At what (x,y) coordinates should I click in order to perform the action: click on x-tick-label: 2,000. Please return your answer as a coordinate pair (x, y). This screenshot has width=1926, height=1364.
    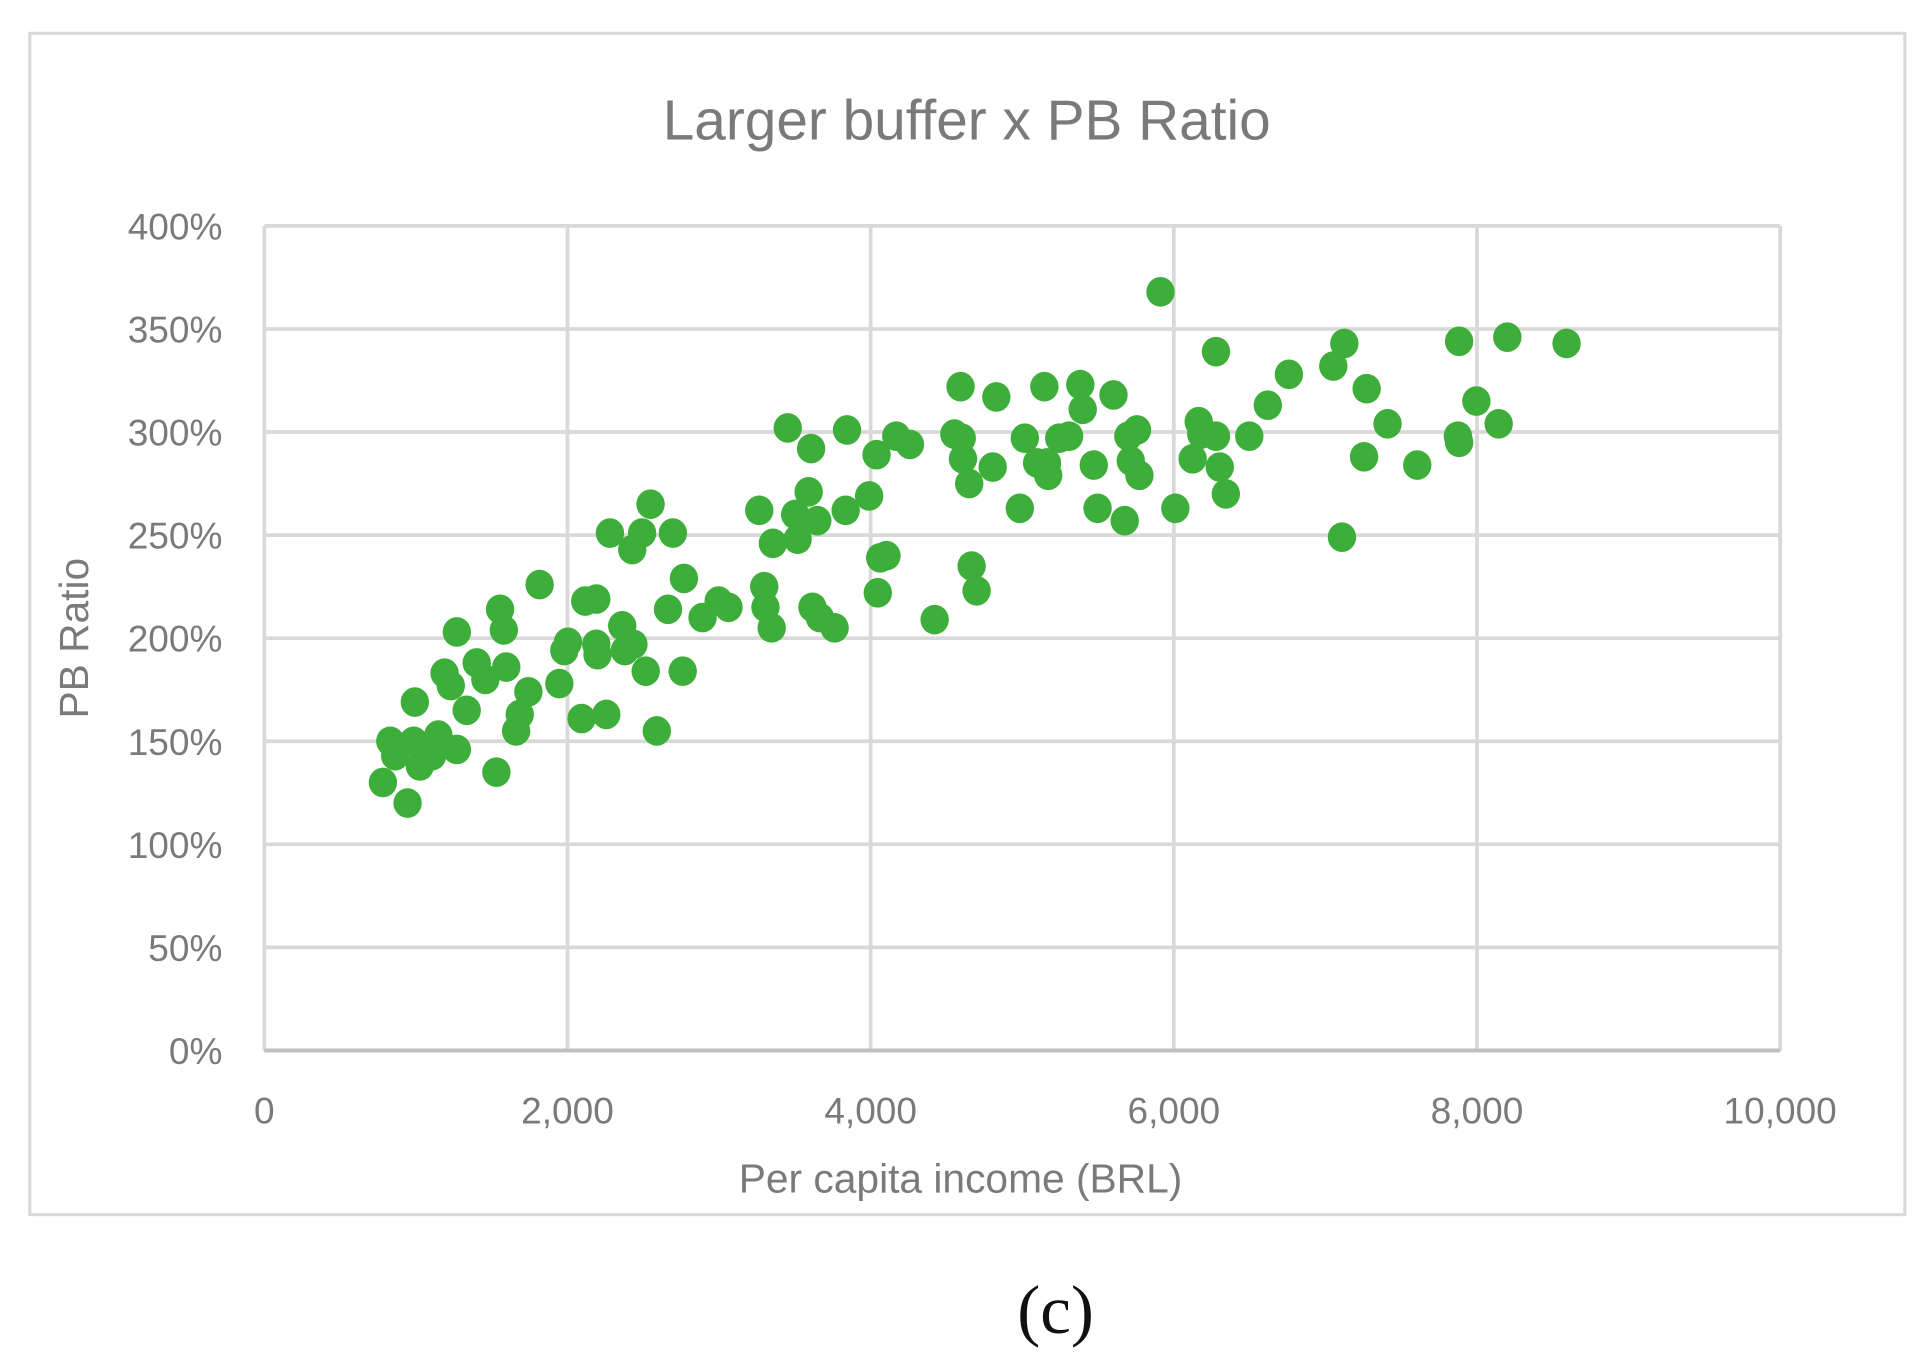
    Looking at the image, I should click on (567, 1110).